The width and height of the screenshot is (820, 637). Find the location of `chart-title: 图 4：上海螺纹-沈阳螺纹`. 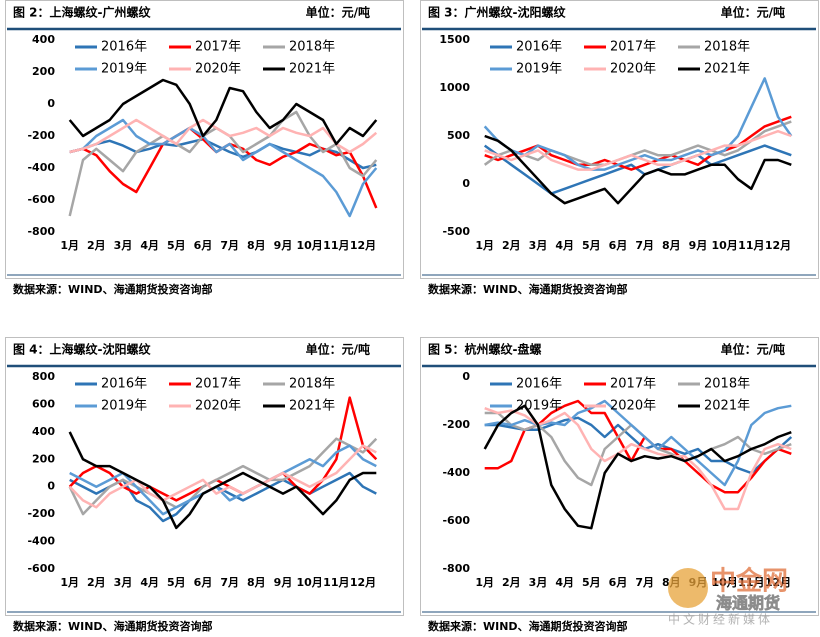

chart-title: 图 4：上海螺纹-沈阳螺纹 is located at coordinates (82, 349).